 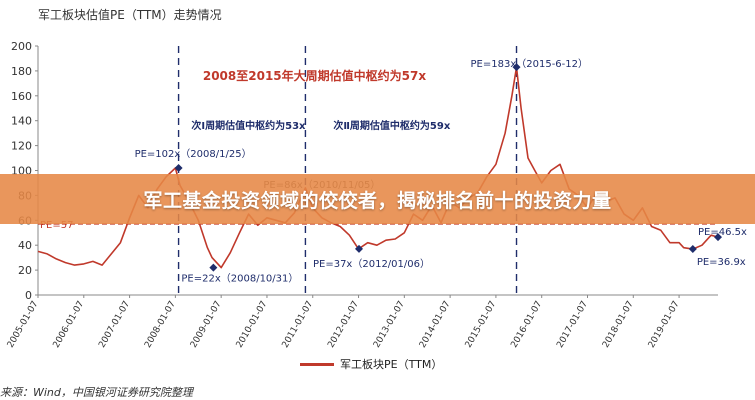 I want to click on x-tick-label: 2007-01-07, so click(x=114, y=325).